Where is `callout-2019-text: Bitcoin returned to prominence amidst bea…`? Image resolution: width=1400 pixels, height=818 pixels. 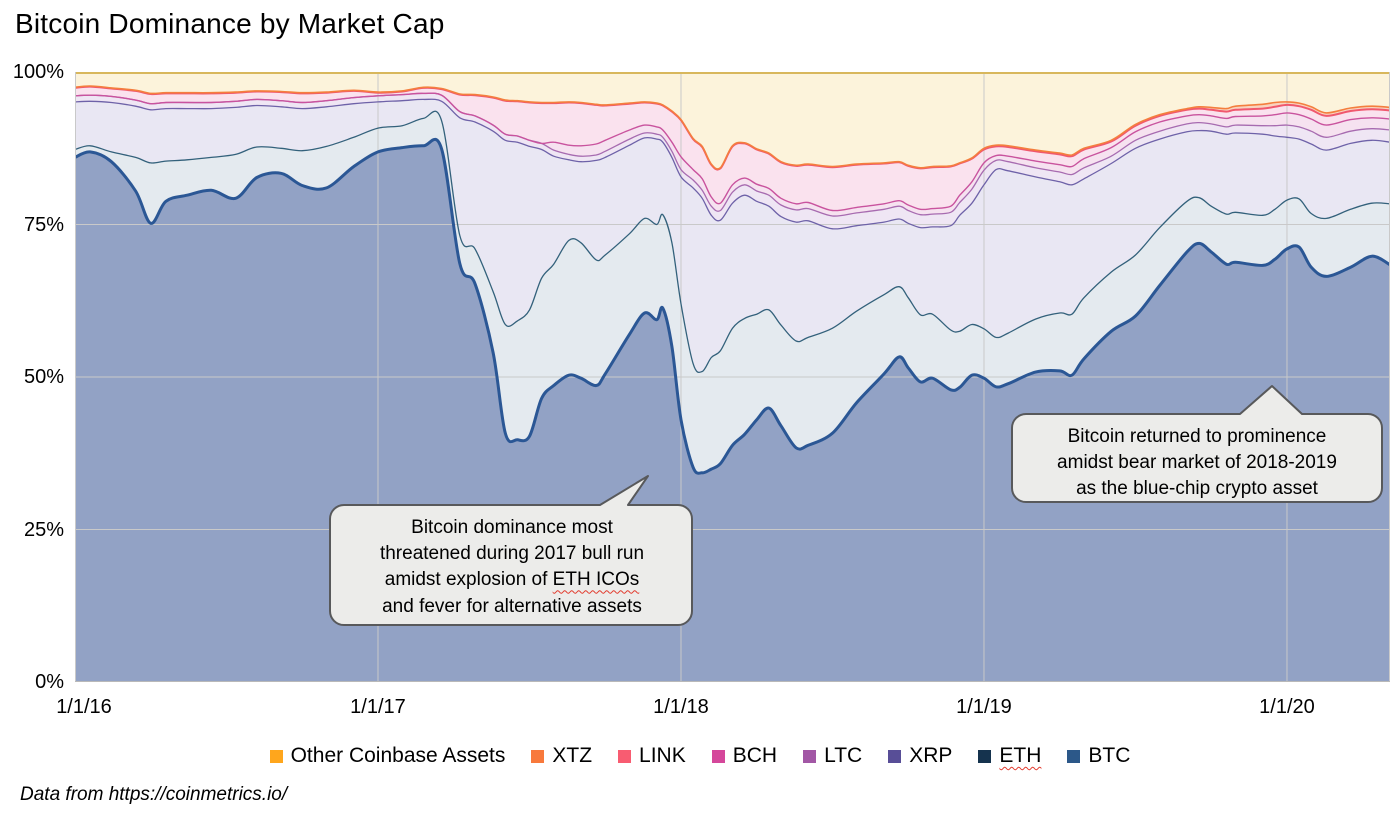
callout-2019-text: Bitcoin returned to prominence amidst bea… is located at coordinates (1197, 463).